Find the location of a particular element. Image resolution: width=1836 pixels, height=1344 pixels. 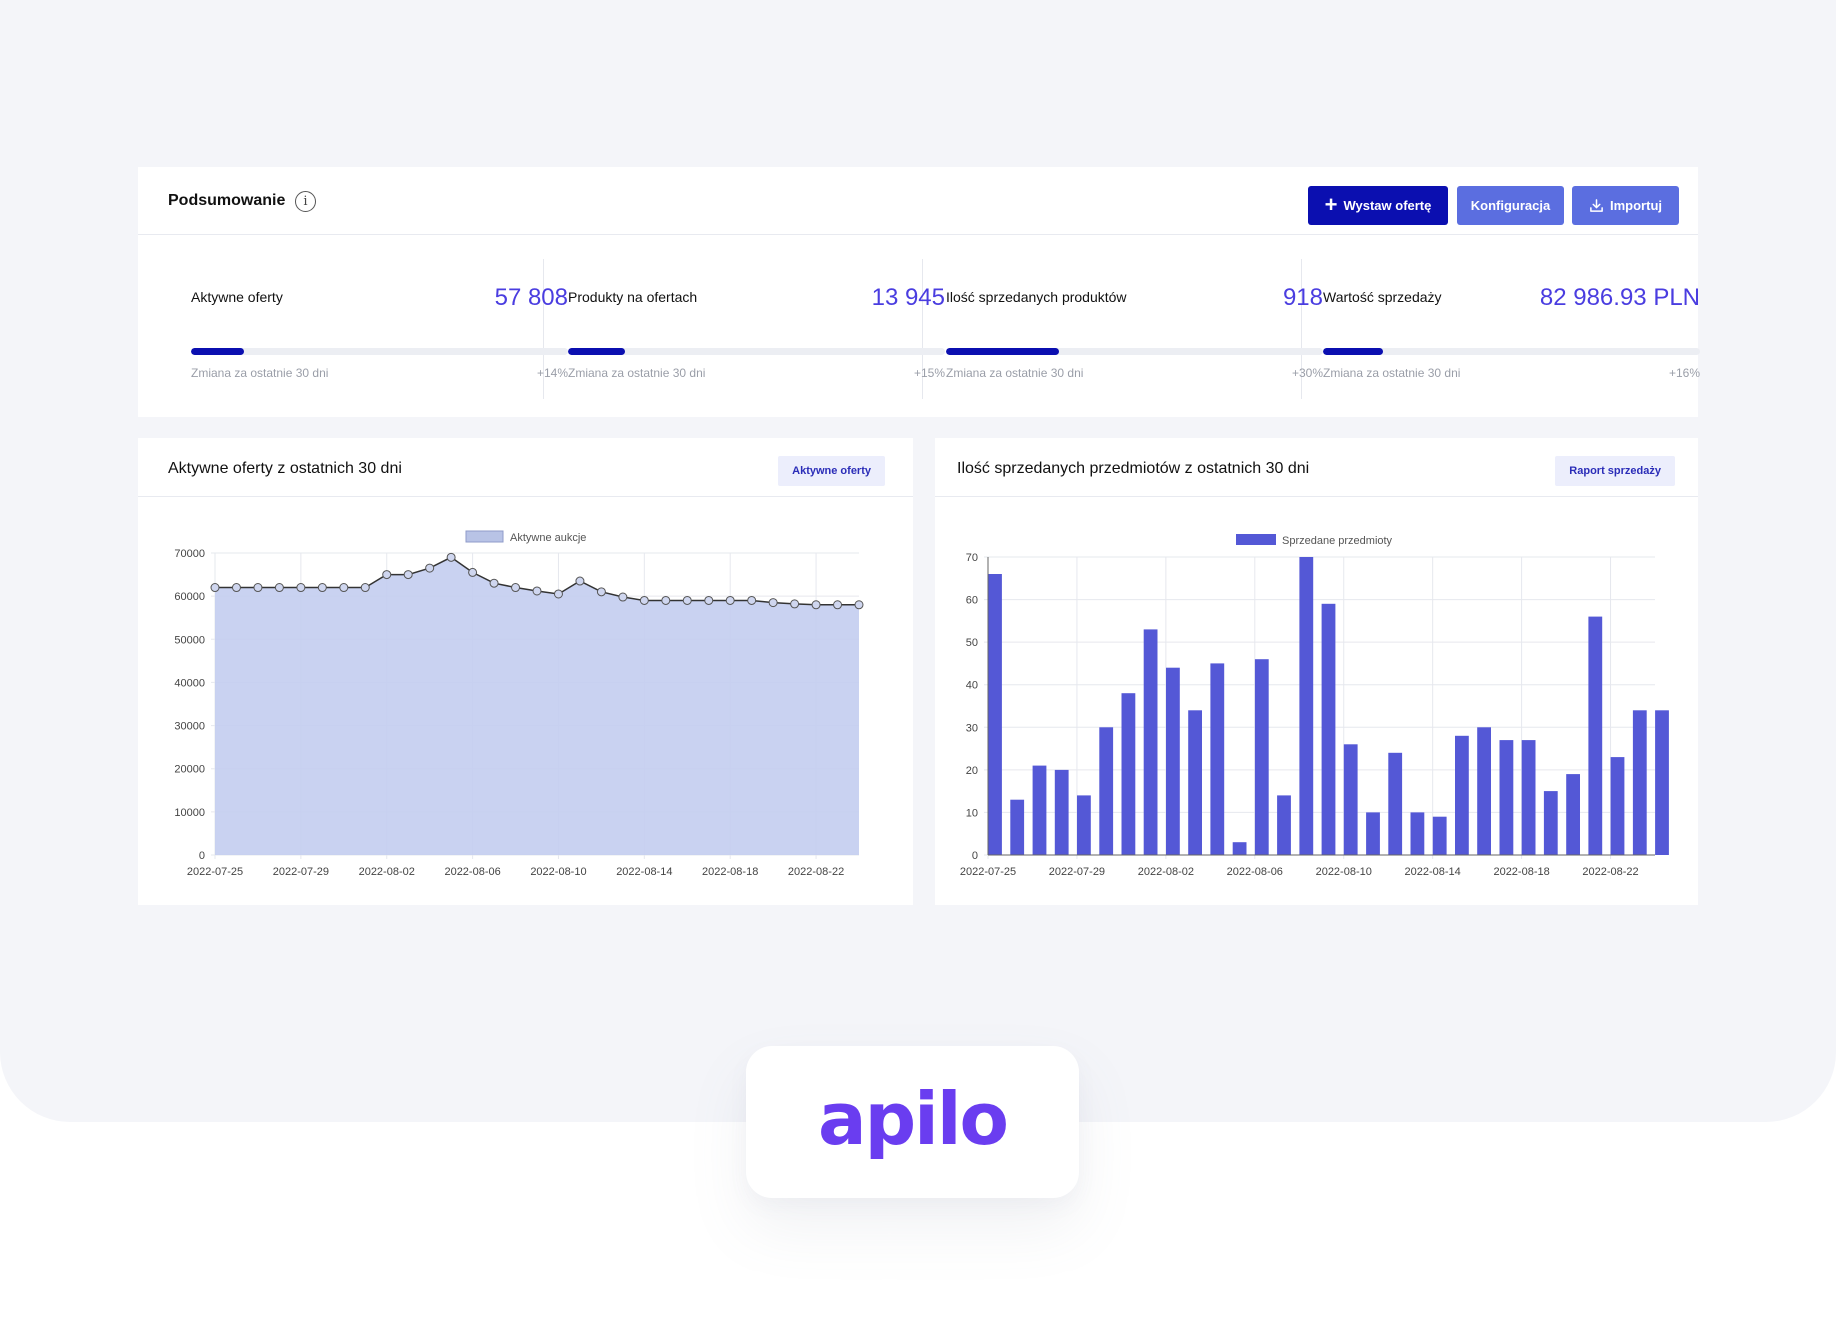

active-offers-button: Aktywne oferty is located at coordinates (831, 471).